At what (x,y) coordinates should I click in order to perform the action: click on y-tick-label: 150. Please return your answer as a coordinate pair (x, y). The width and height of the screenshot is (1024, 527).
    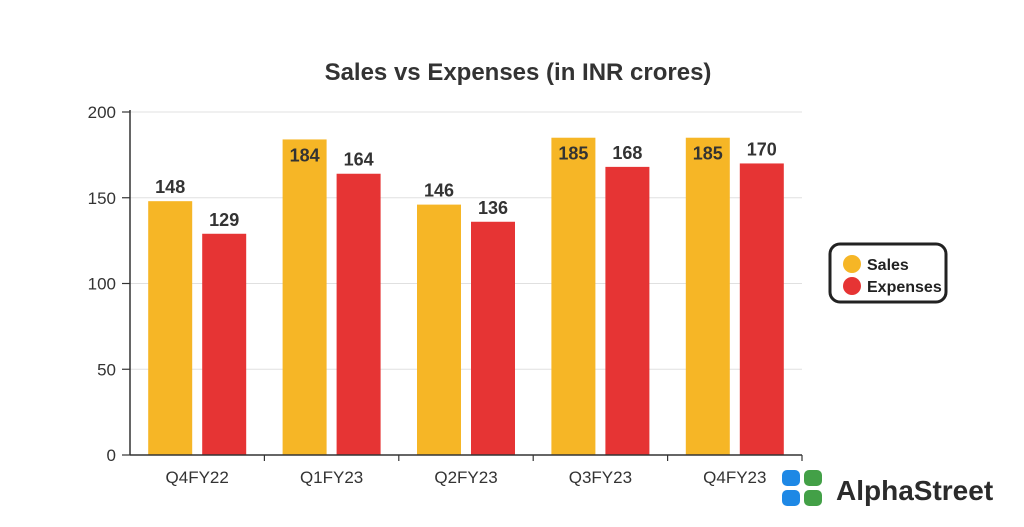
    Looking at the image, I should click on (102, 198).